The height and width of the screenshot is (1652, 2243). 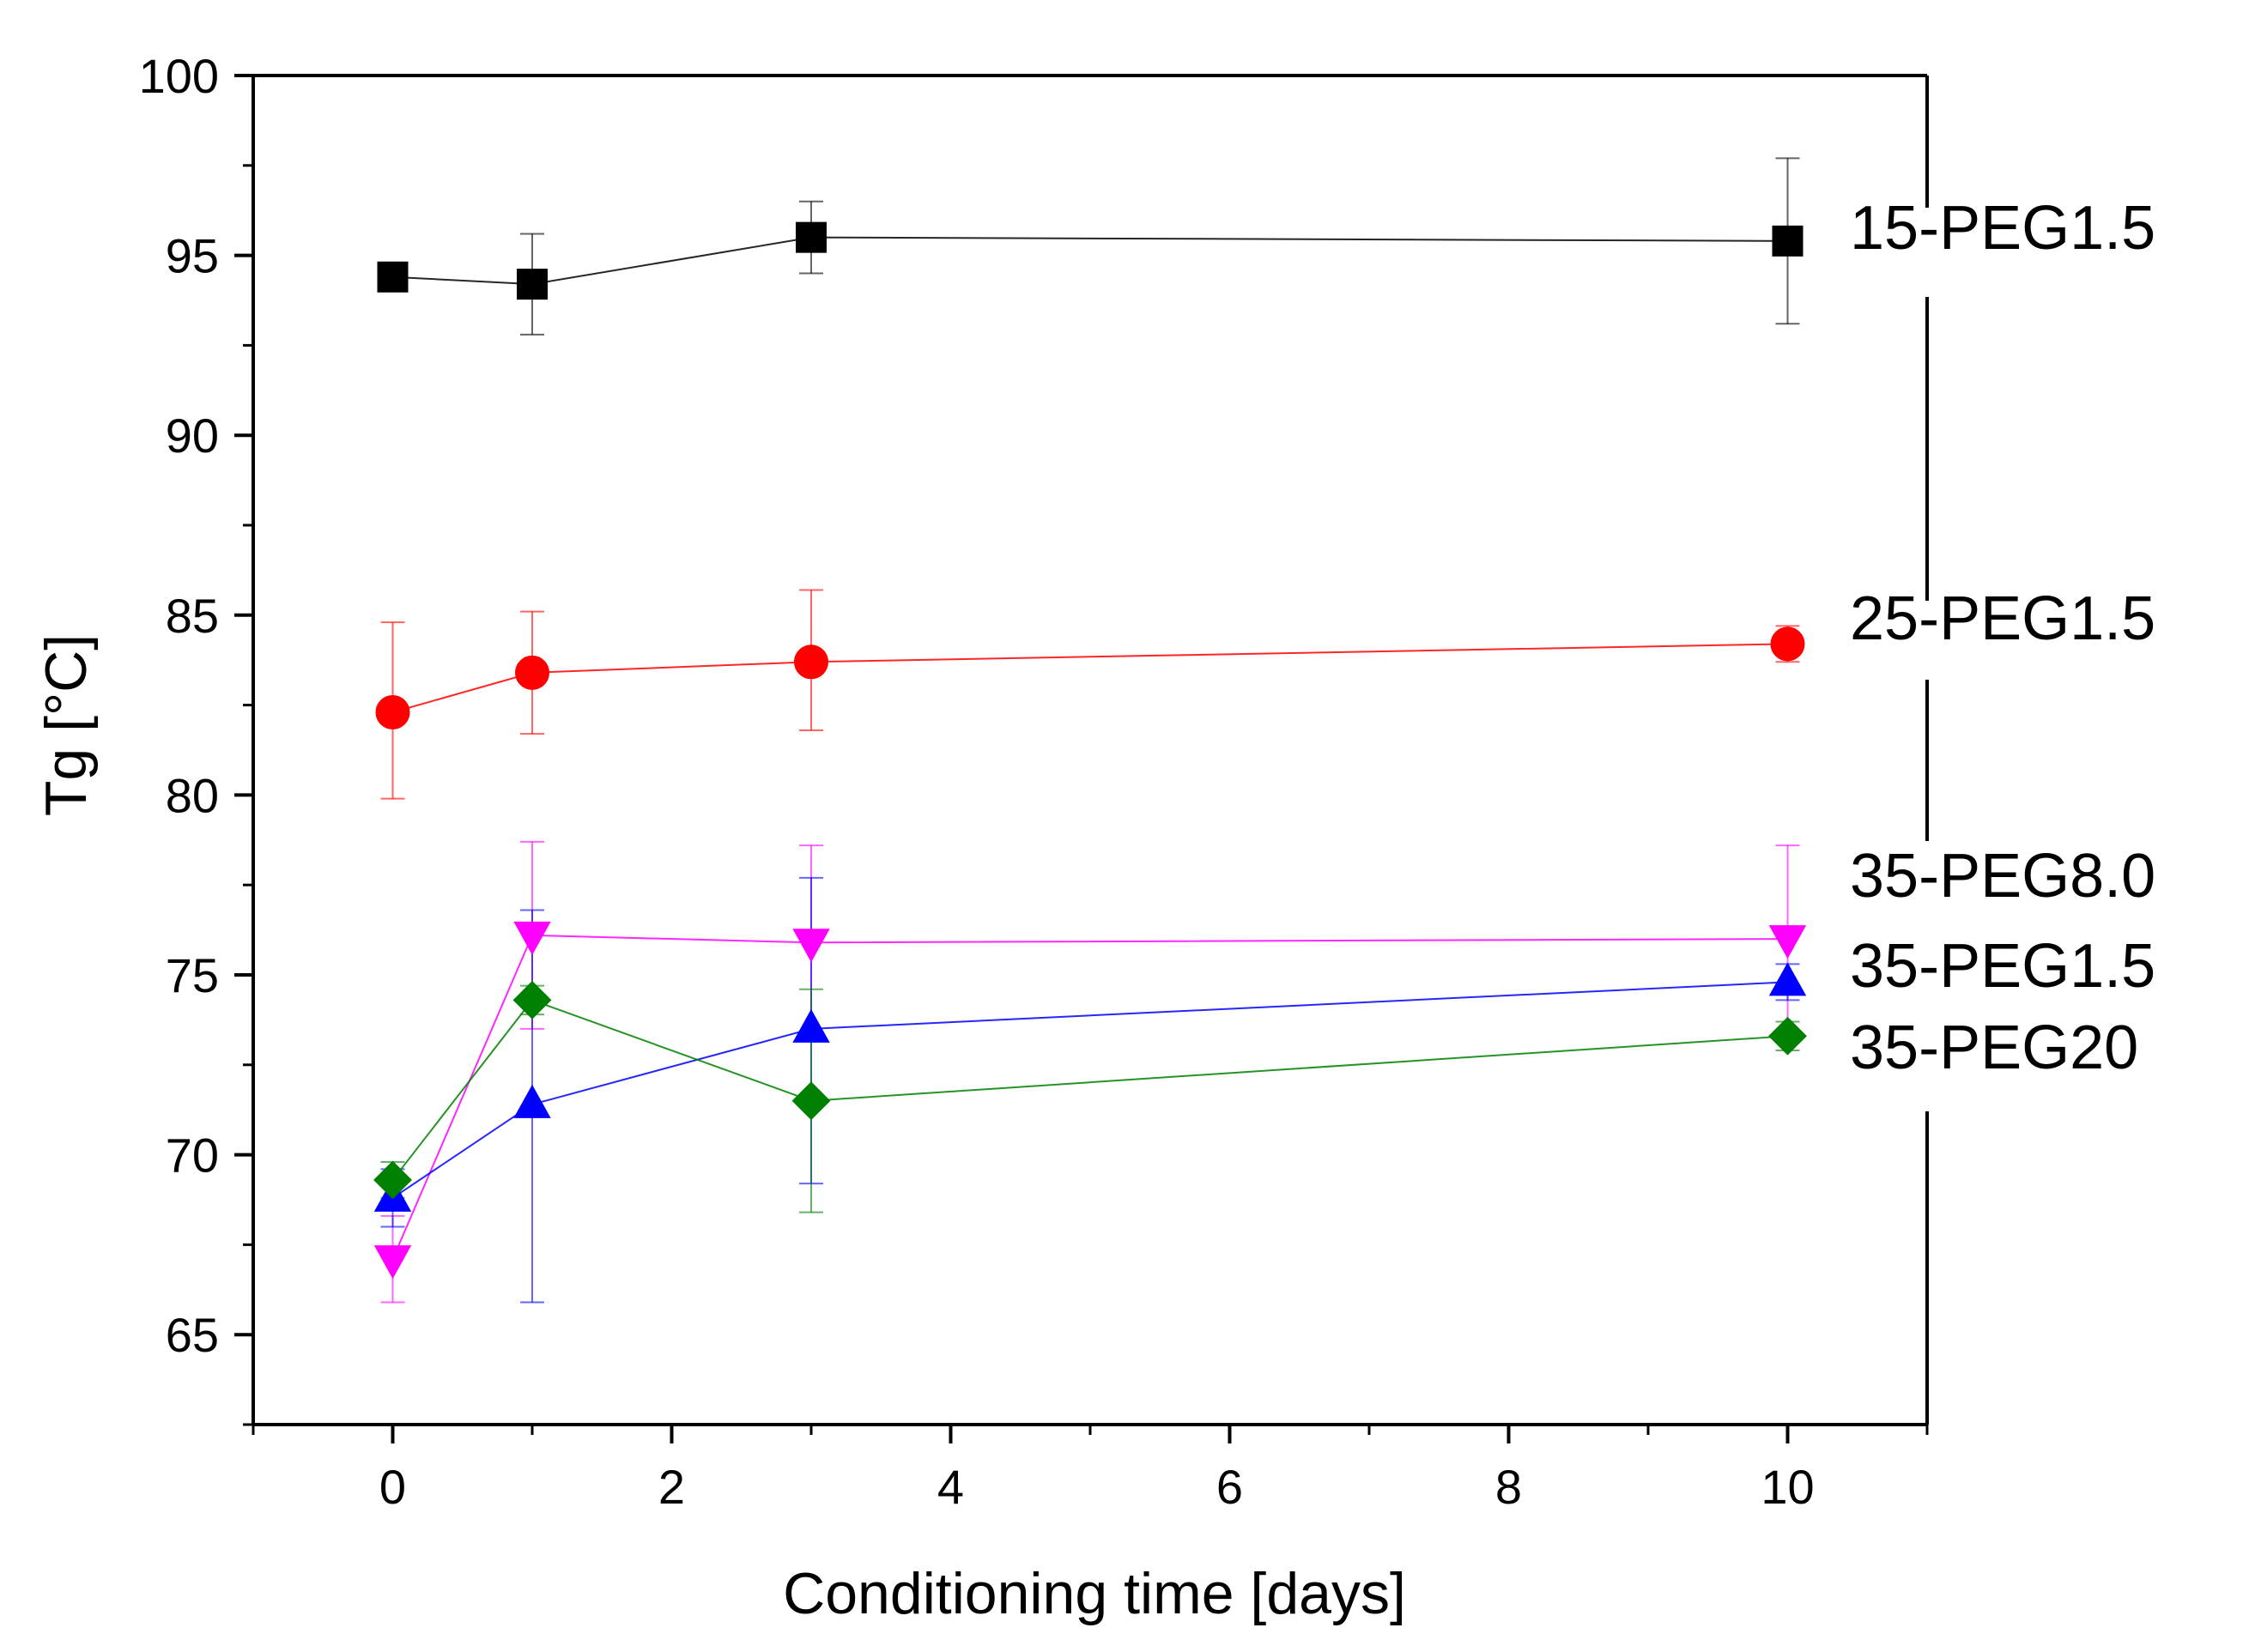 I want to click on y-tick-label-100: 100, so click(x=179, y=76).